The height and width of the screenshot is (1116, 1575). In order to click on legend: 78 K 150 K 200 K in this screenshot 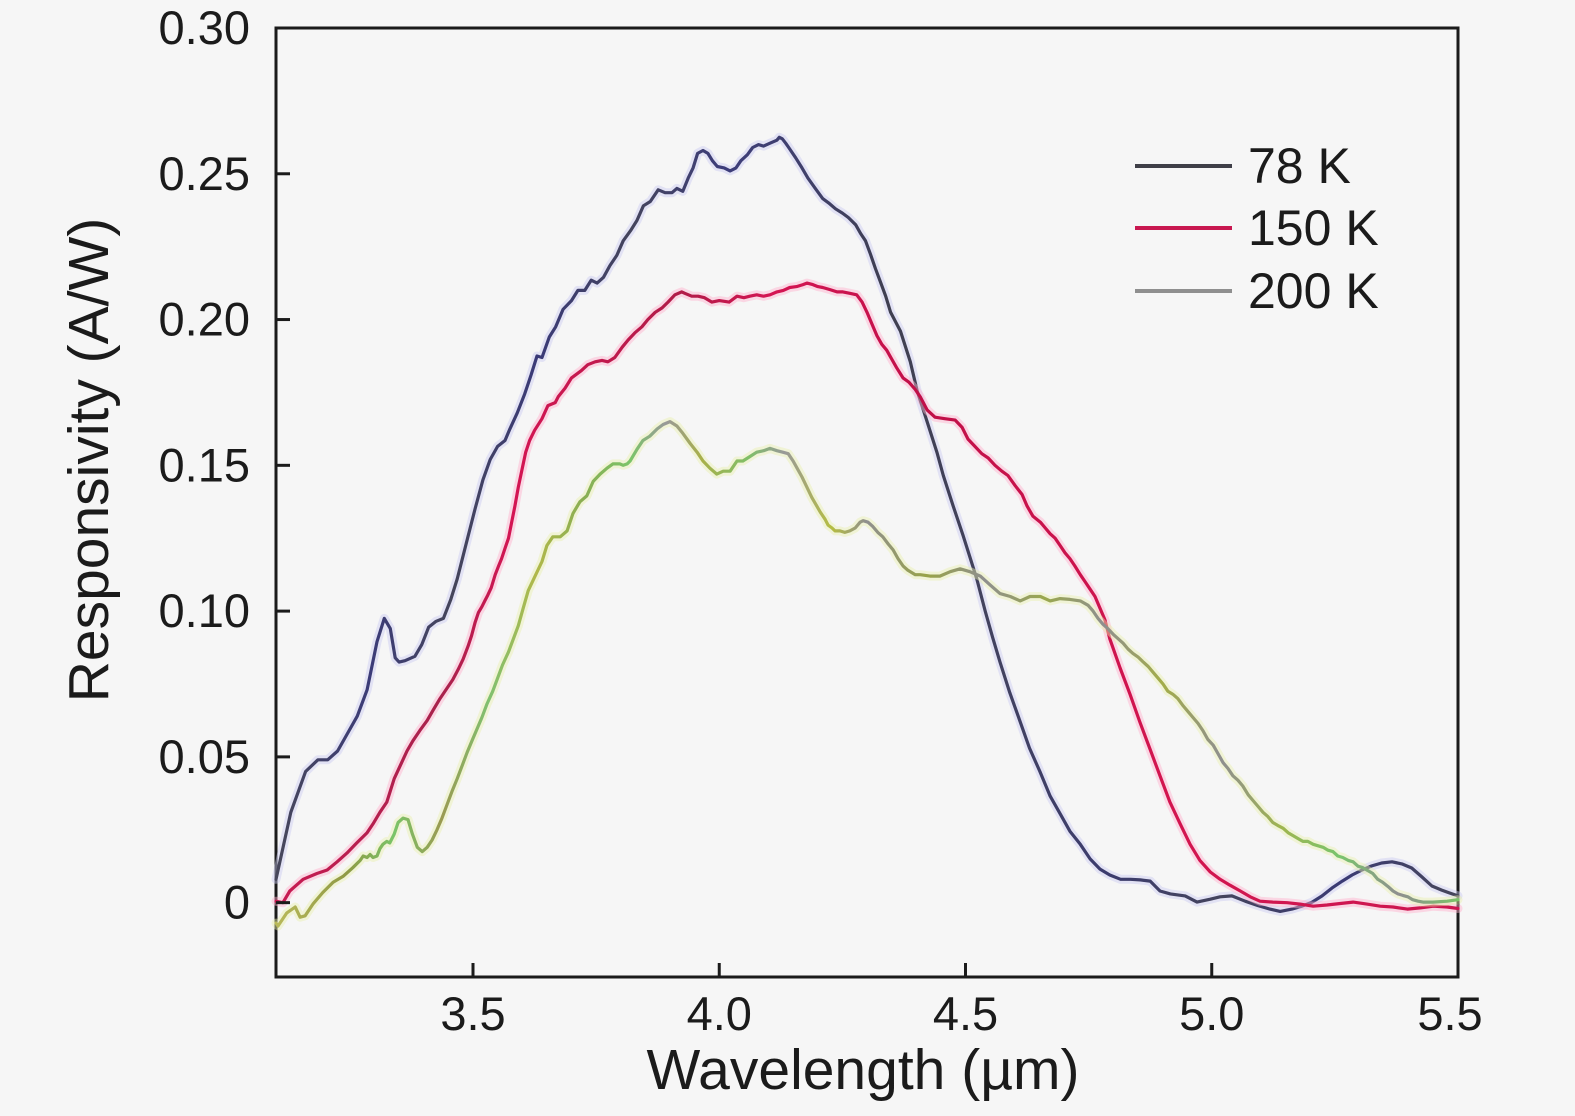, I will do `click(1257, 228)`.